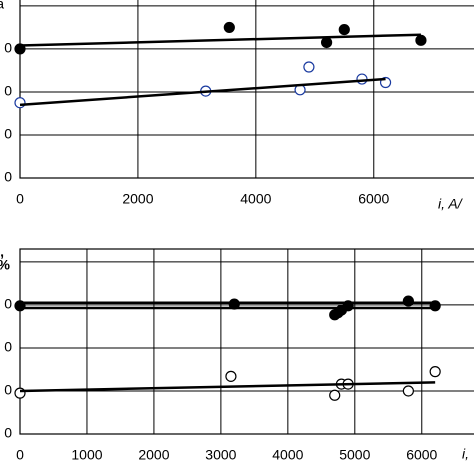 This screenshot has width=474, height=474. What do you see at coordinates (354, 455) in the screenshot?
I see `x-tick-label: 5000` at bounding box center [354, 455].